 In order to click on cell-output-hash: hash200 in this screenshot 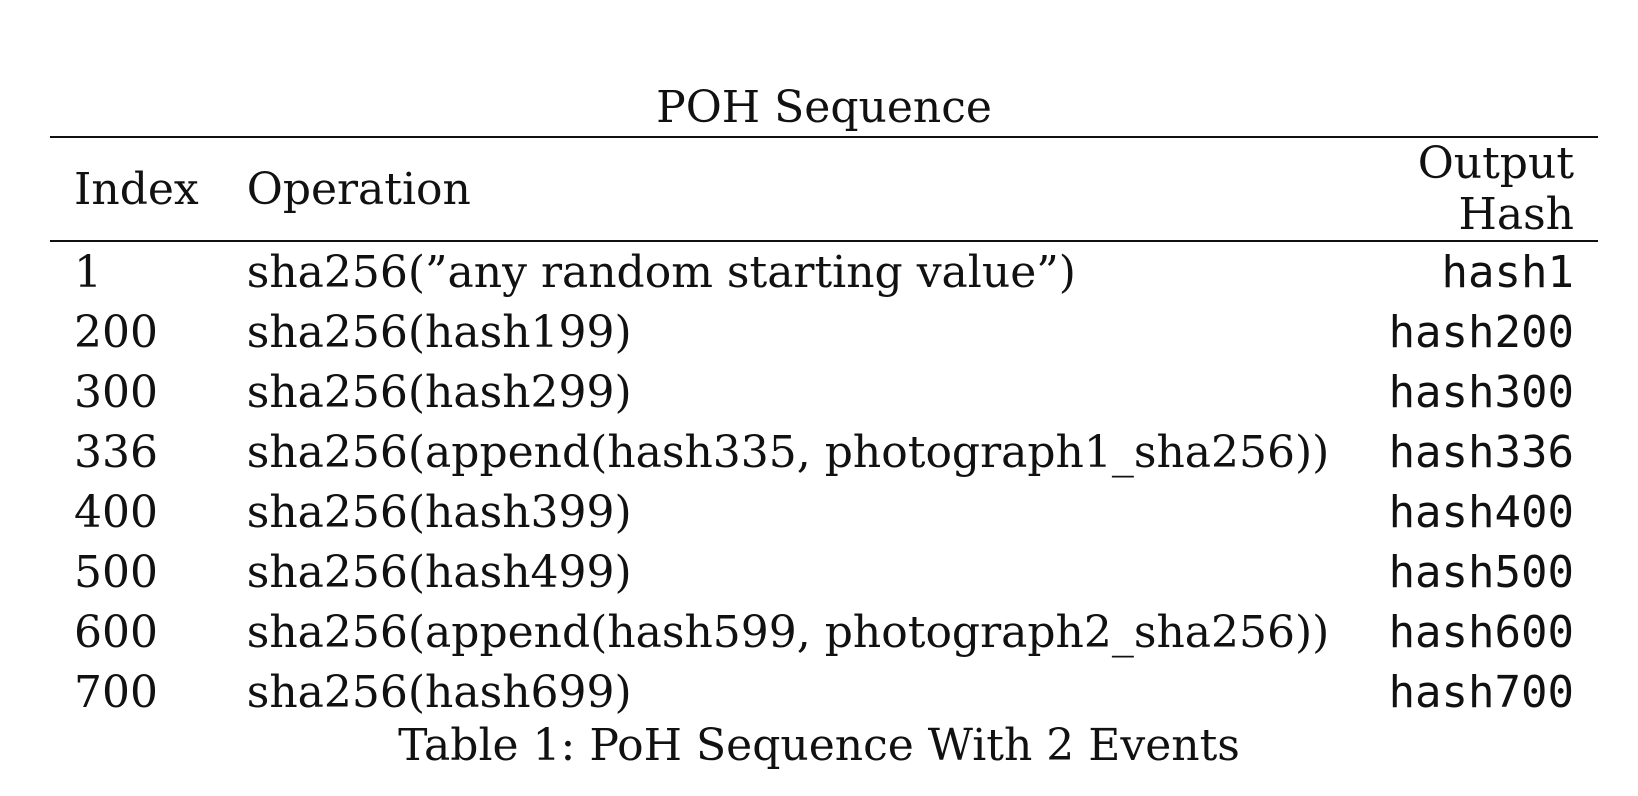, I will do `click(1481, 332)`.